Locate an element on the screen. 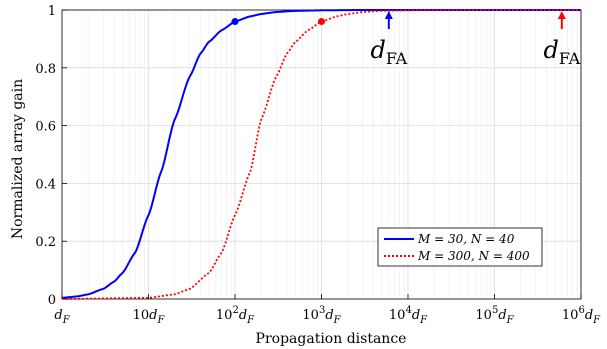 This screenshot has width=607, height=349. y-tick-label: 0.8 is located at coordinates (45, 69).